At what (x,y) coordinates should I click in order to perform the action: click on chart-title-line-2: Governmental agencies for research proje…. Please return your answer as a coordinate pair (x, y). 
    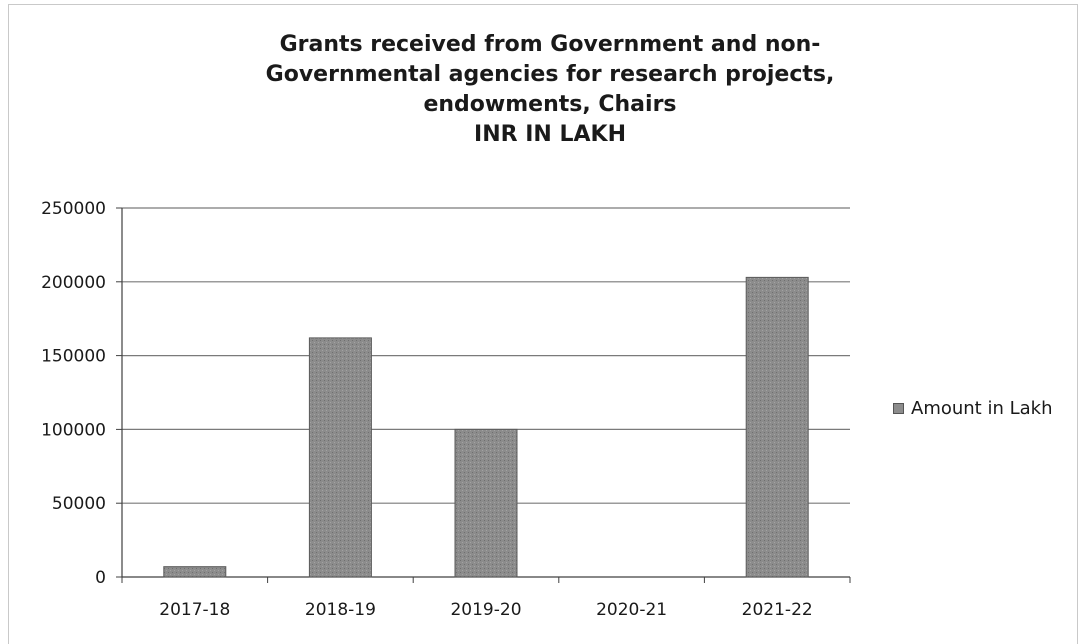
    Looking at the image, I should click on (550, 74).